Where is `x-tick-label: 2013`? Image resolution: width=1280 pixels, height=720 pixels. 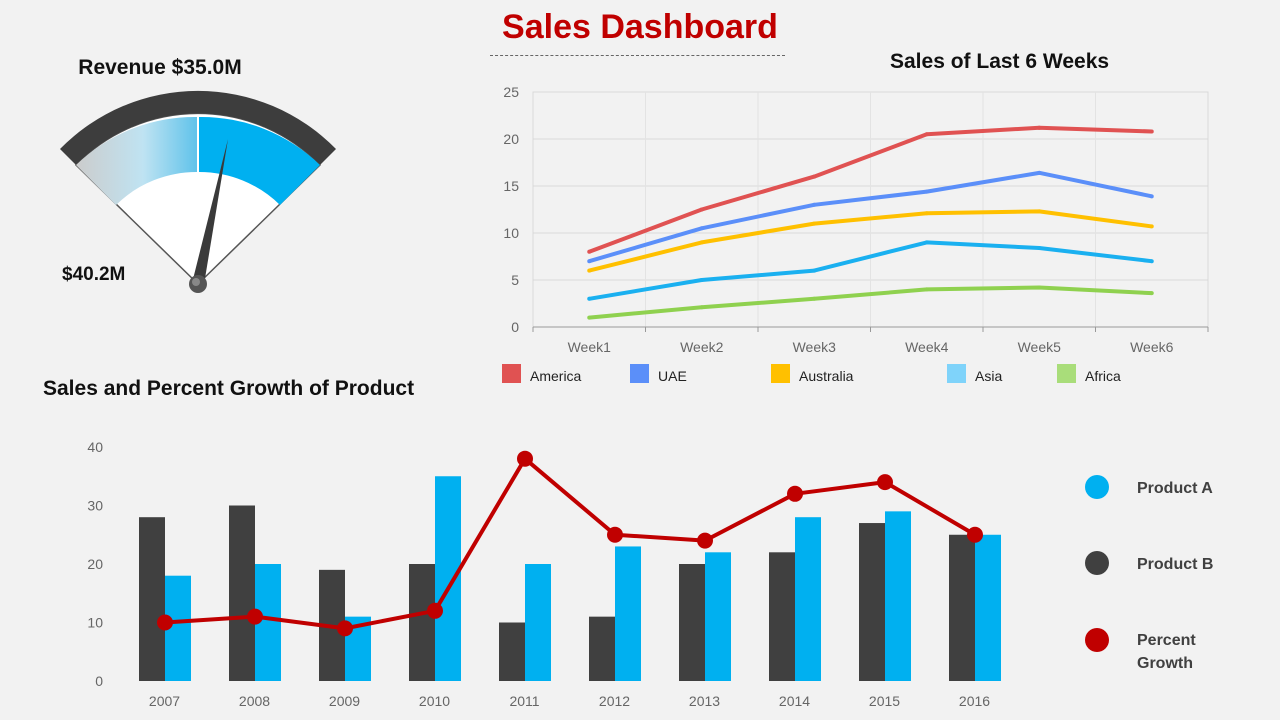
x-tick-label: 2013 is located at coordinates (704, 701).